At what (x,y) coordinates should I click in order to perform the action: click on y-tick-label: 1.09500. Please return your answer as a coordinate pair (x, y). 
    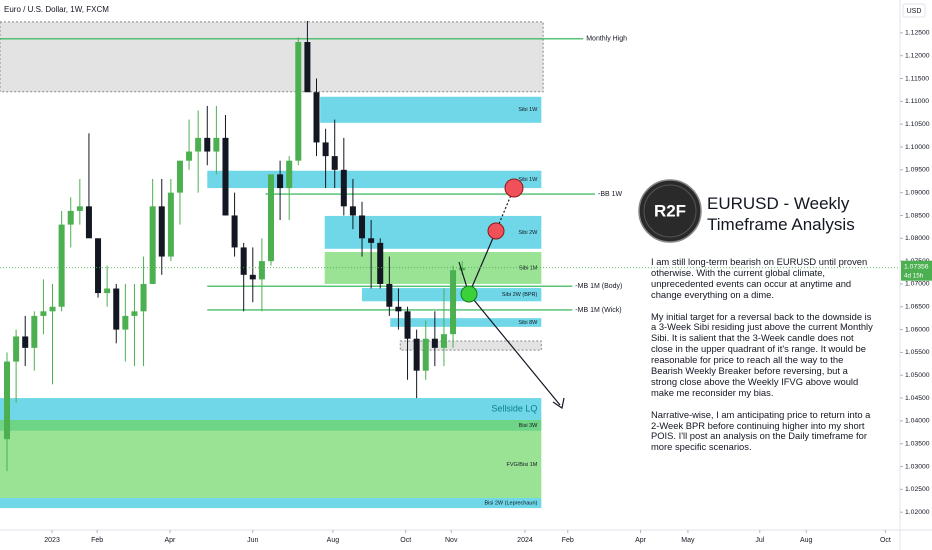
    Looking at the image, I should click on (917, 170).